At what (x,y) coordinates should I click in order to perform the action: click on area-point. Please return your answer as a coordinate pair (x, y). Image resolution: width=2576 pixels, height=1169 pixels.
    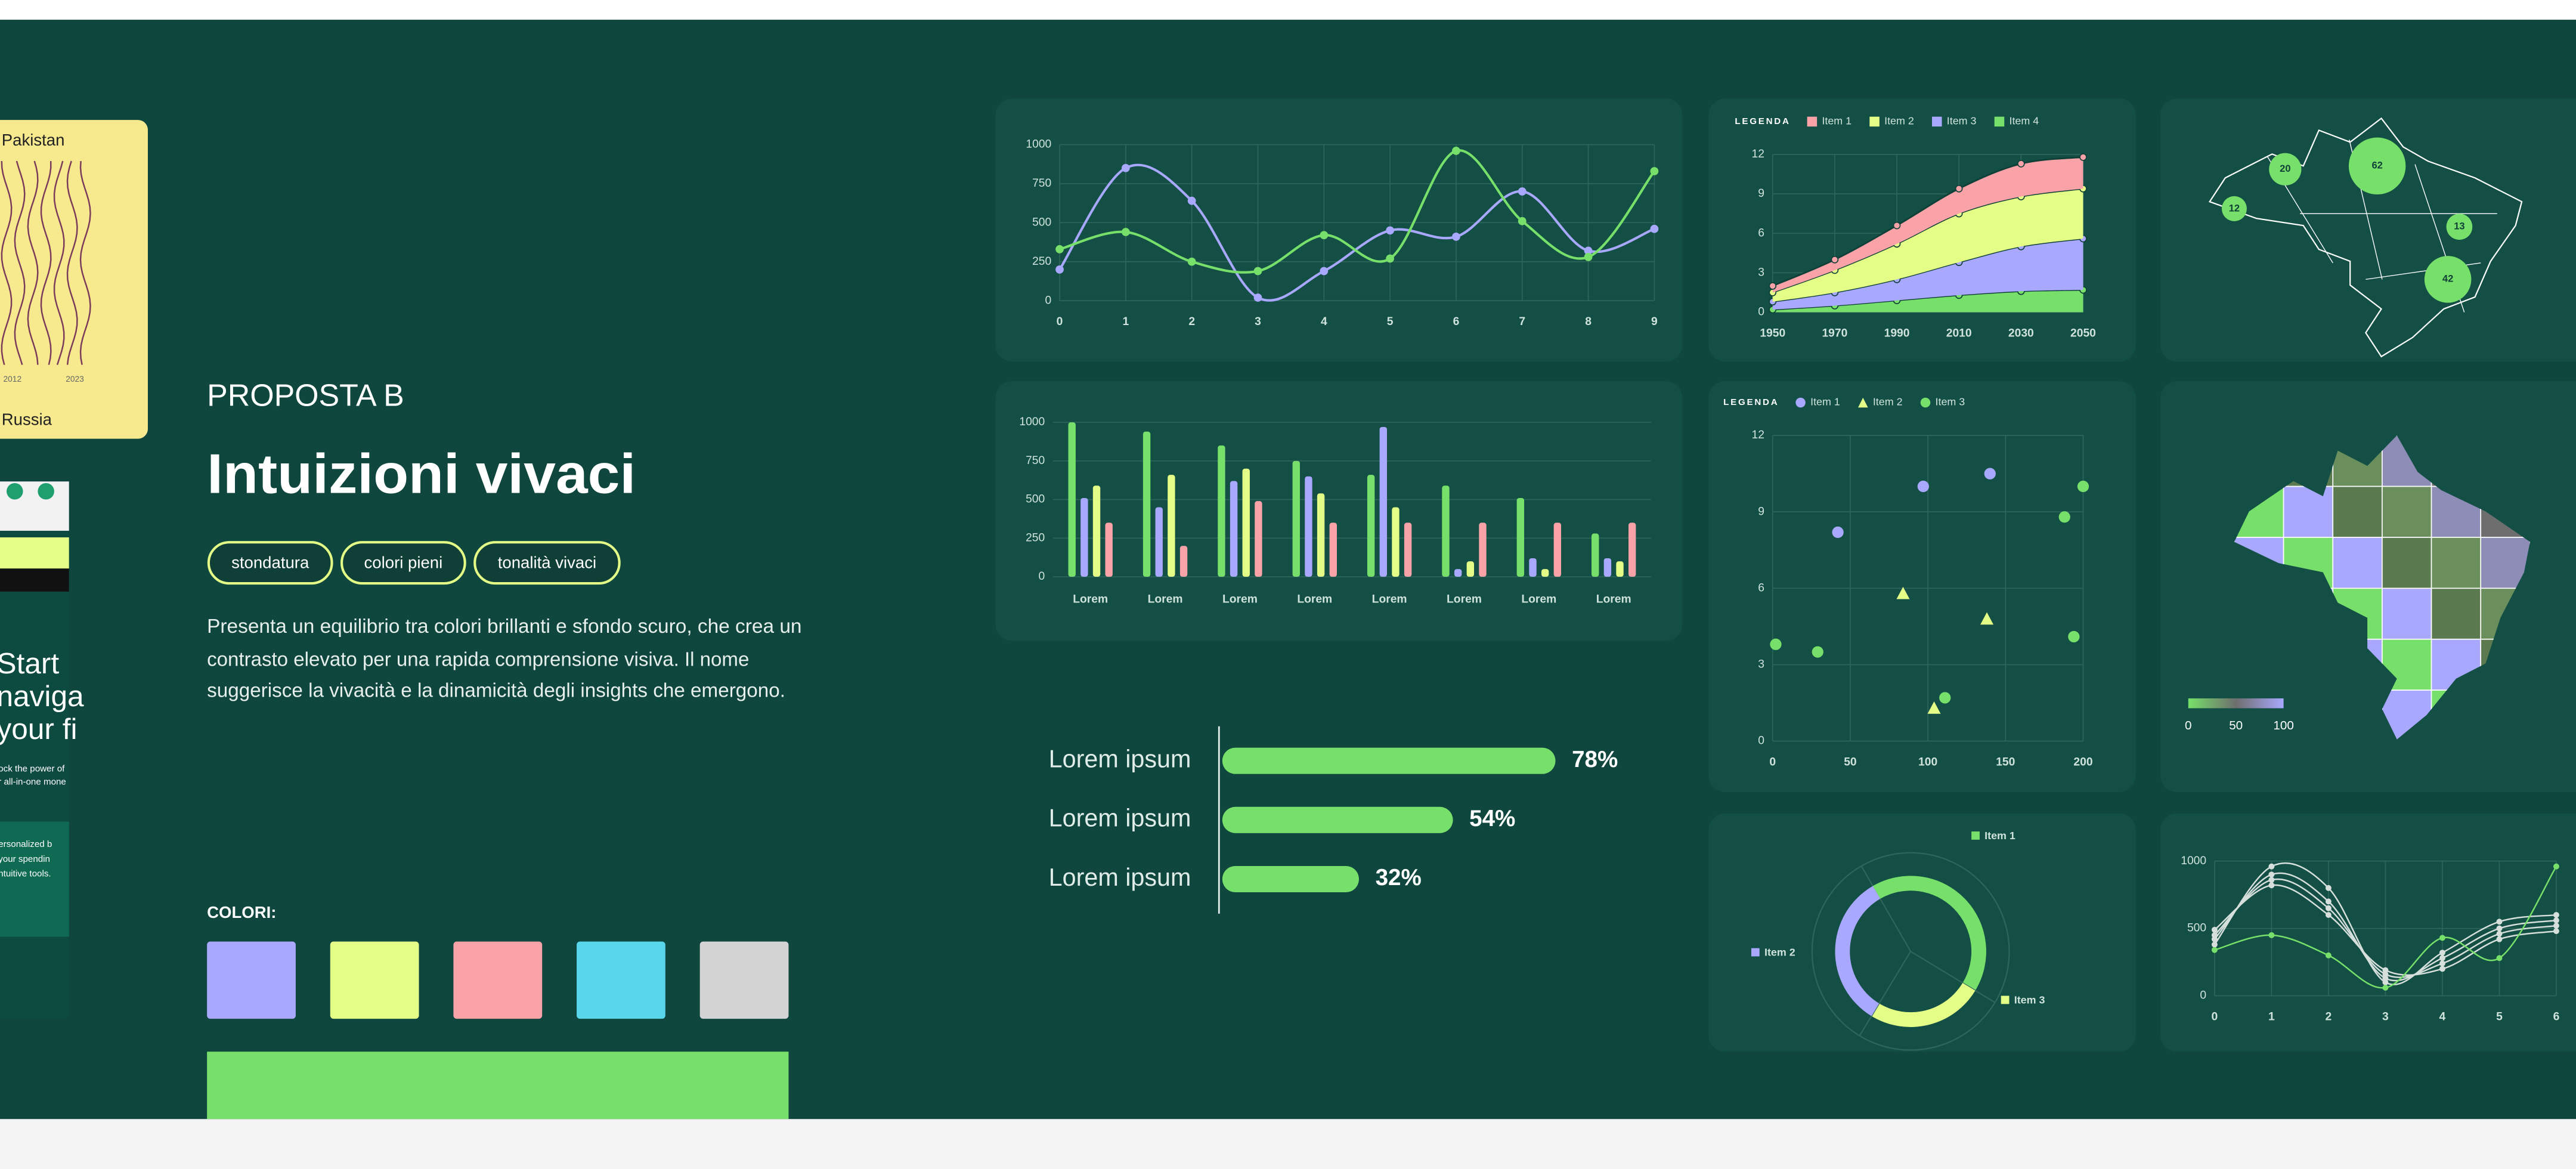
    Looking at the image, I should click on (1959, 188).